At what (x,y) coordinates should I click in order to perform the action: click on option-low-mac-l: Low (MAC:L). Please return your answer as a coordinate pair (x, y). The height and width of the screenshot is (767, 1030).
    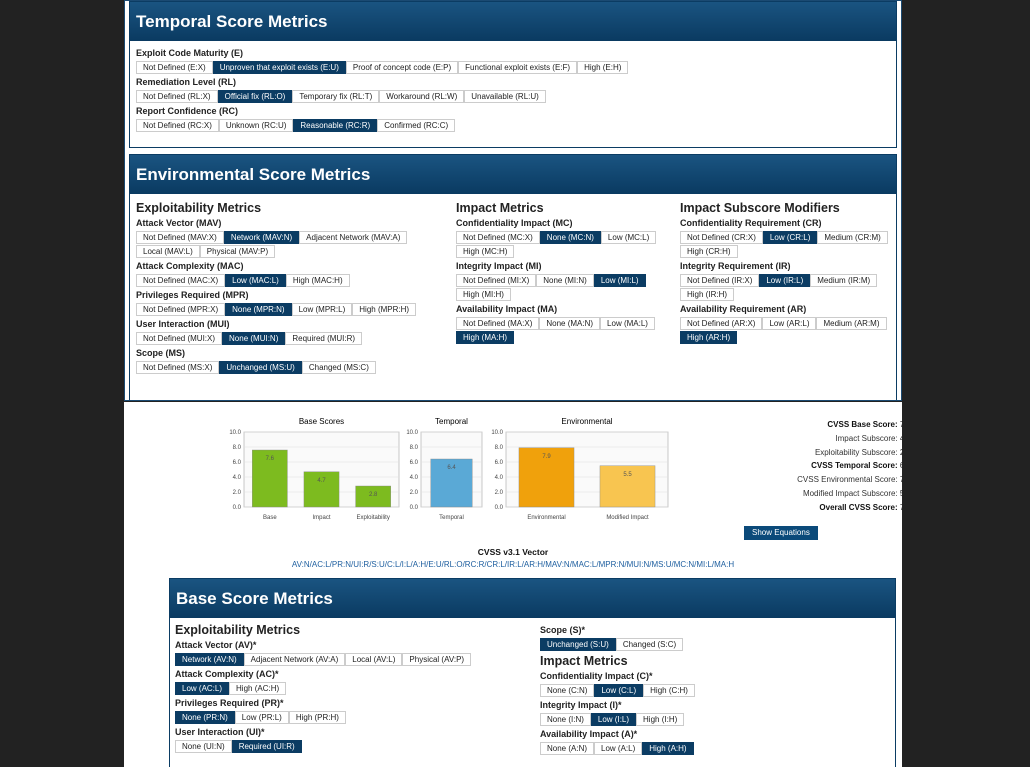
    Looking at the image, I should click on (255, 280).